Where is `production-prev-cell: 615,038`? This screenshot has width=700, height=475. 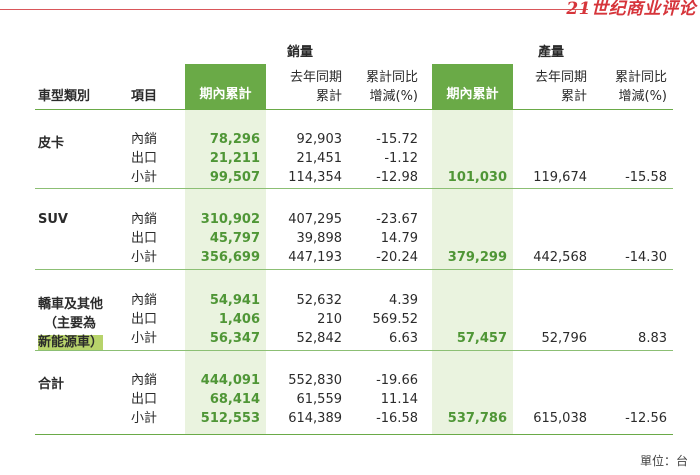
production-prev-cell: 615,038 is located at coordinates (560, 418).